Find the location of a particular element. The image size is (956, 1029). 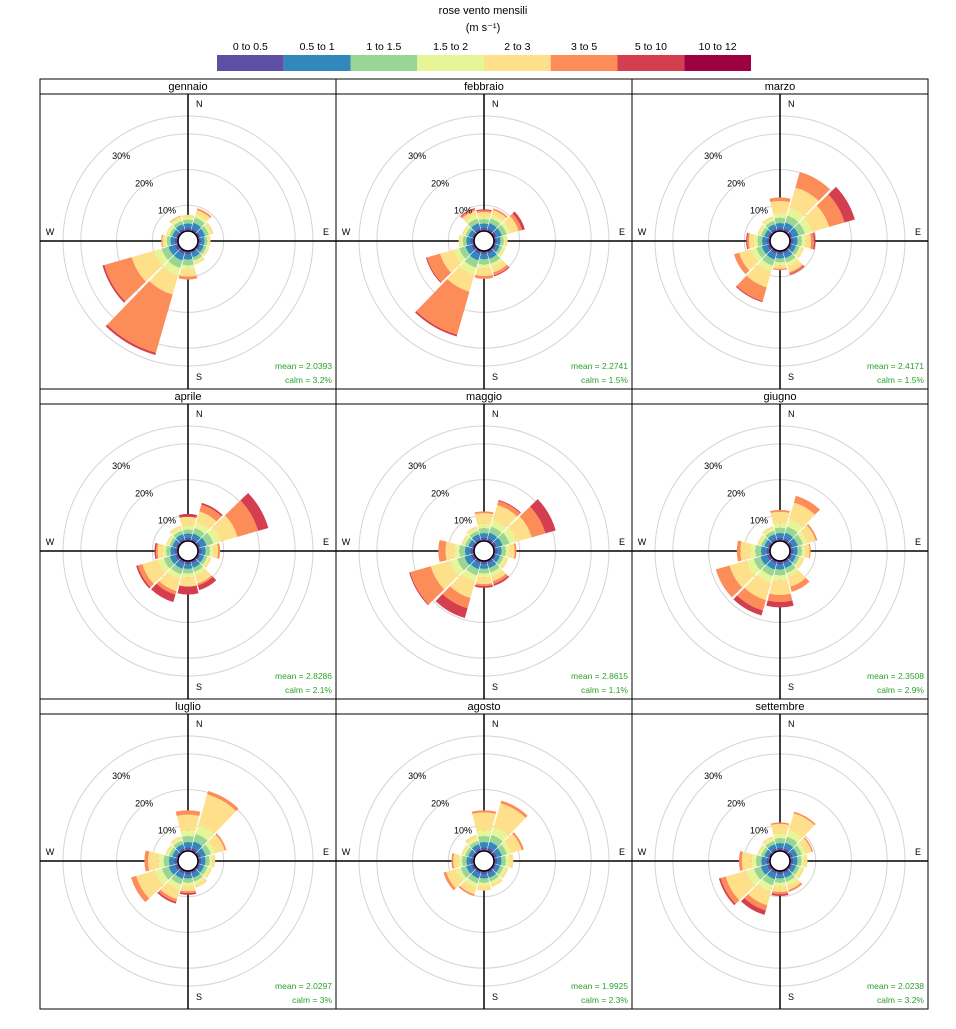

panel-title: aprile is located at coordinates (188, 397).